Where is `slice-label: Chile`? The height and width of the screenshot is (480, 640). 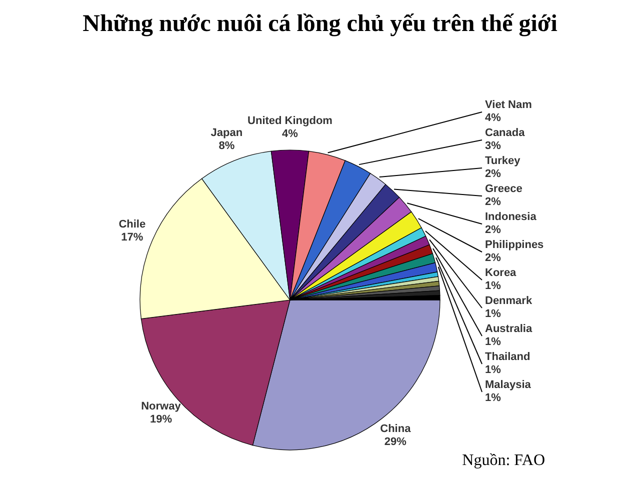 slice-label: Chile is located at coordinates (132, 224).